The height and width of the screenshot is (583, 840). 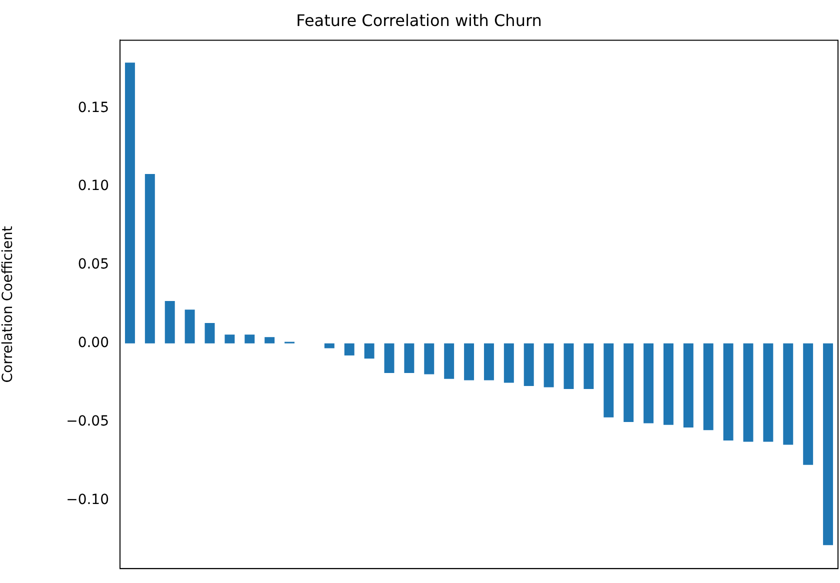 What do you see at coordinates (419, 20) in the screenshot?
I see `chart-title: Feature Correlation with Churn` at bounding box center [419, 20].